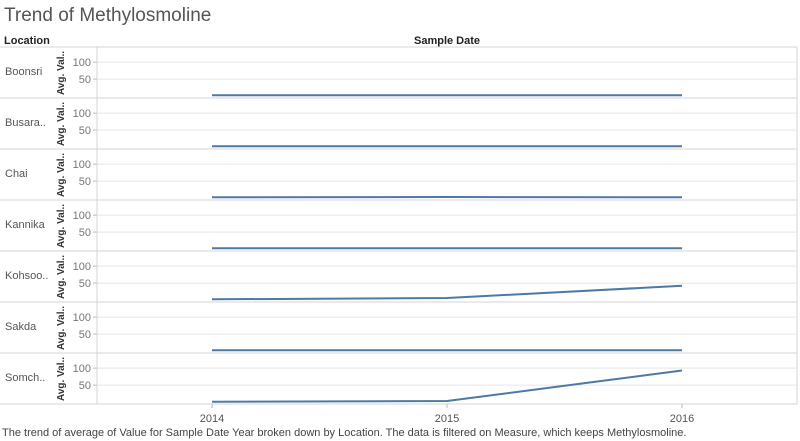 Image resolution: width=800 pixels, height=441 pixels. Describe the element at coordinates (682, 419) in the screenshot. I see `x-tick-label: 2016` at that location.